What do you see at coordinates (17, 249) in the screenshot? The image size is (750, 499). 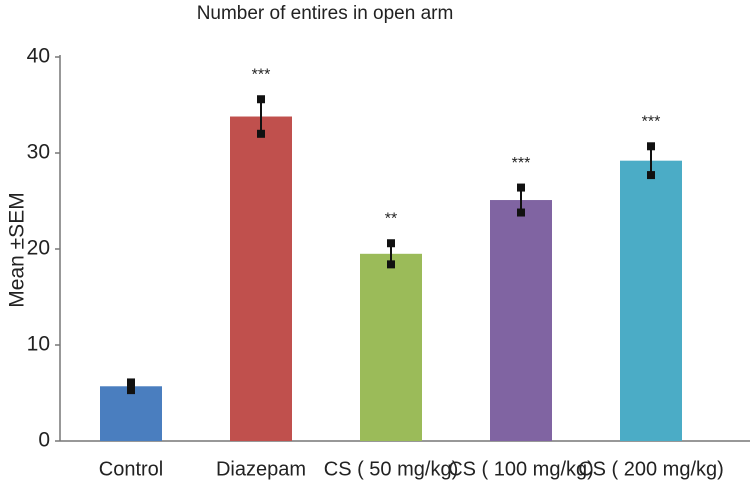 I see `y-axis-label: Mean ±SEM` at bounding box center [17, 249].